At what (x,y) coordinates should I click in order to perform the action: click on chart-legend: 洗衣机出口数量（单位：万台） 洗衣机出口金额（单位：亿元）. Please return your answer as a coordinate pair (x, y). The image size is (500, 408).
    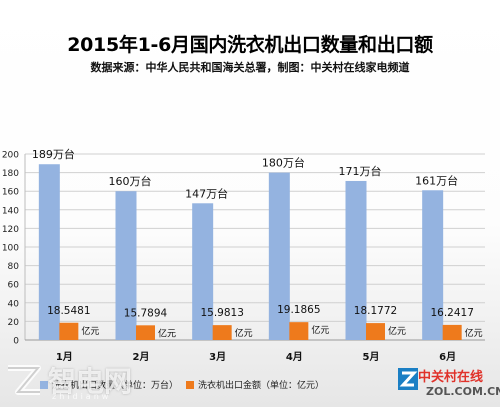
    Looking at the image, I should click on (250, 386).